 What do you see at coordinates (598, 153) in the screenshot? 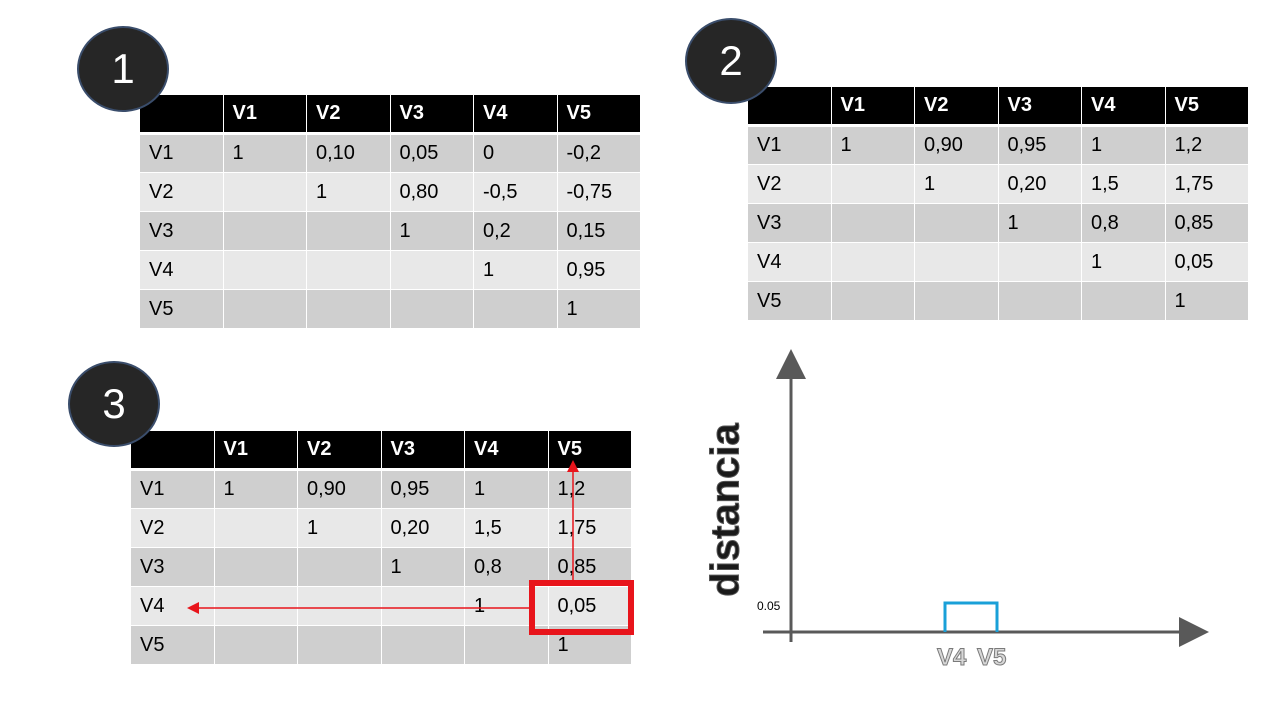
I see `matrix-cell: -0,2` at bounding box center [598, 153].